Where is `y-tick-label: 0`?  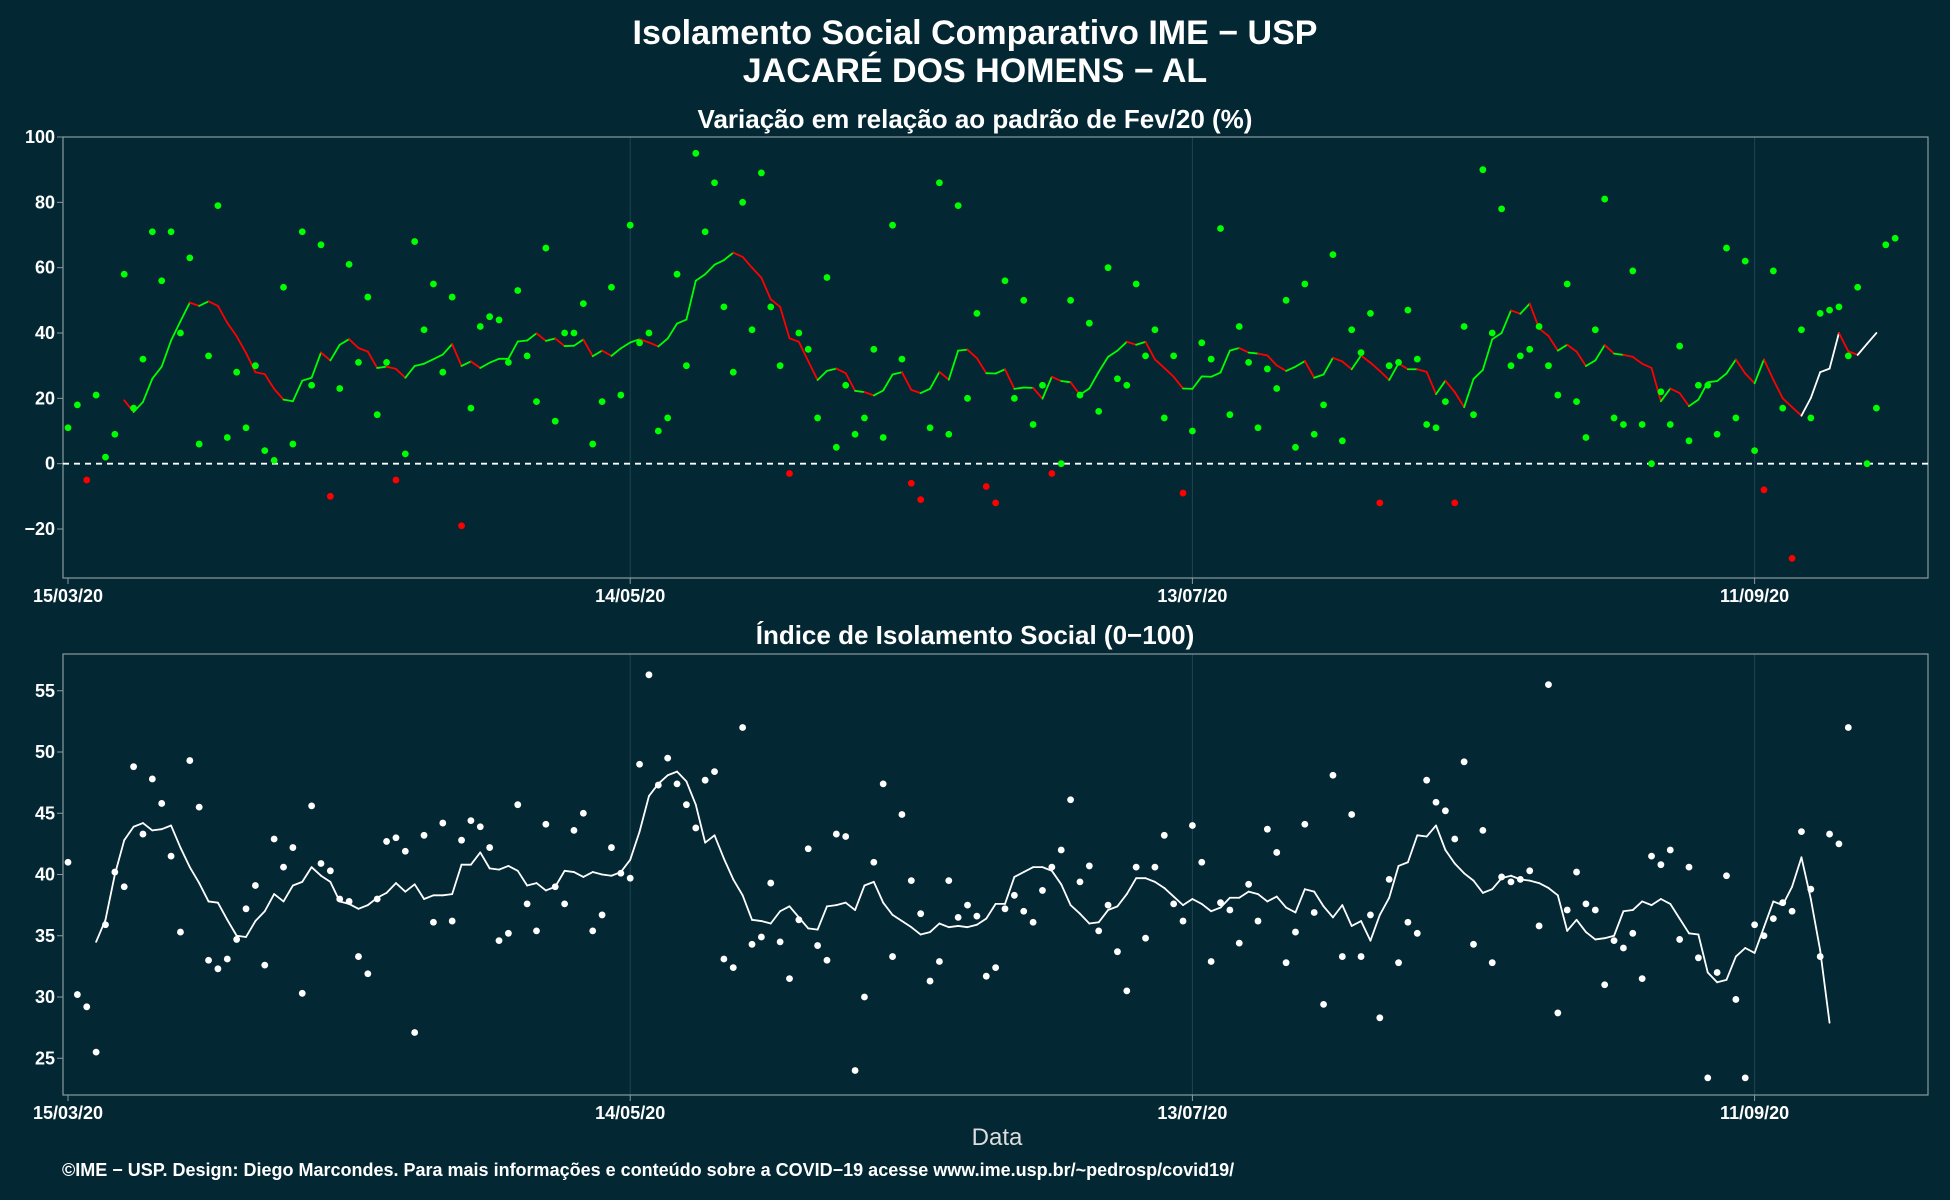 y-tick-label: 0 is located at coordinates (50, 464).